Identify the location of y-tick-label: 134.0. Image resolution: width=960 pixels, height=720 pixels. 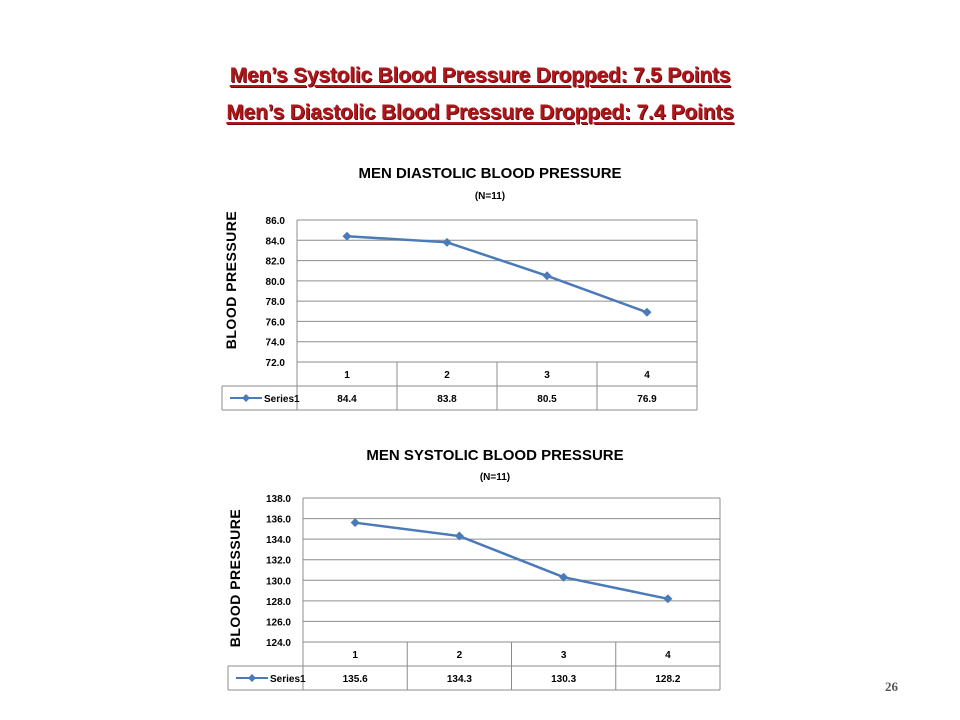
(278, 540).